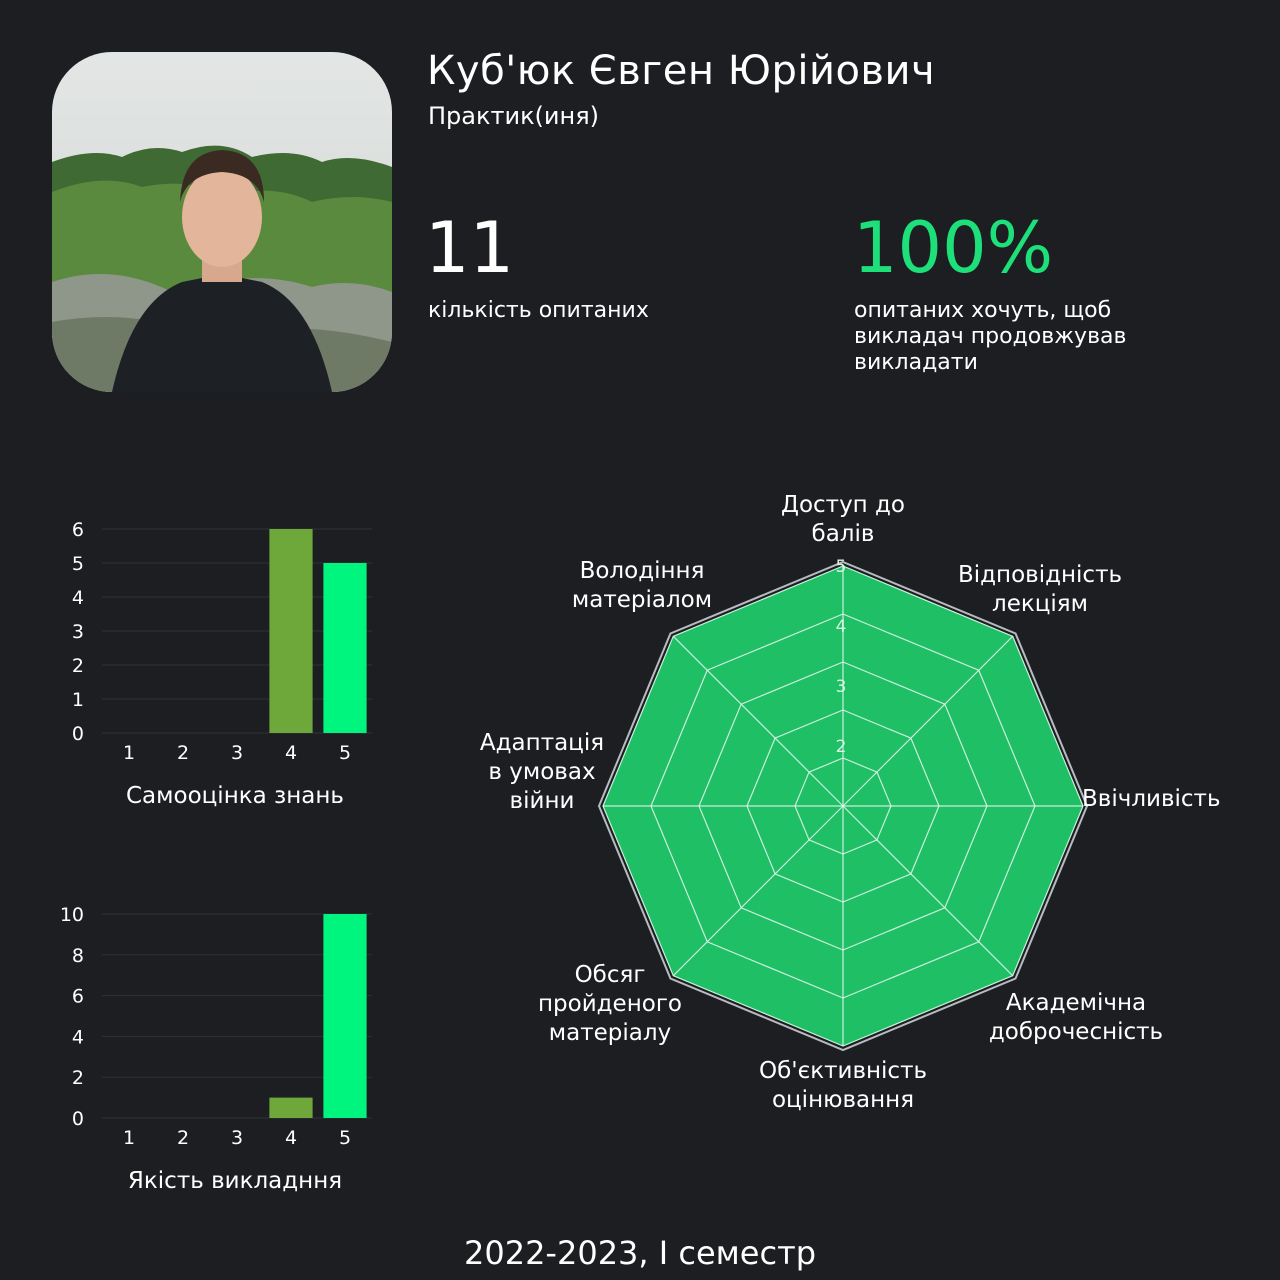 Image resolution: width=1280 pixels, height=1280 pixels. Describe the element at coordinates (642, 571) in the screenshot. I see `radar-axis-label: Володіння` at that location.